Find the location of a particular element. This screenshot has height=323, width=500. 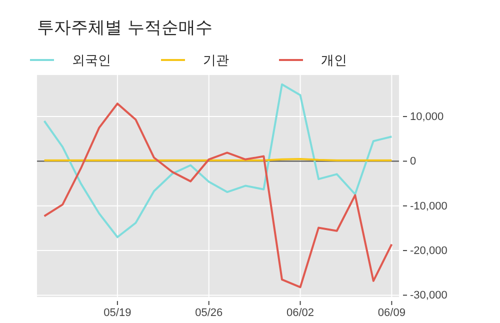

chart-title: 투자주체별 누적순매수 is located at coordinates (124, 28).